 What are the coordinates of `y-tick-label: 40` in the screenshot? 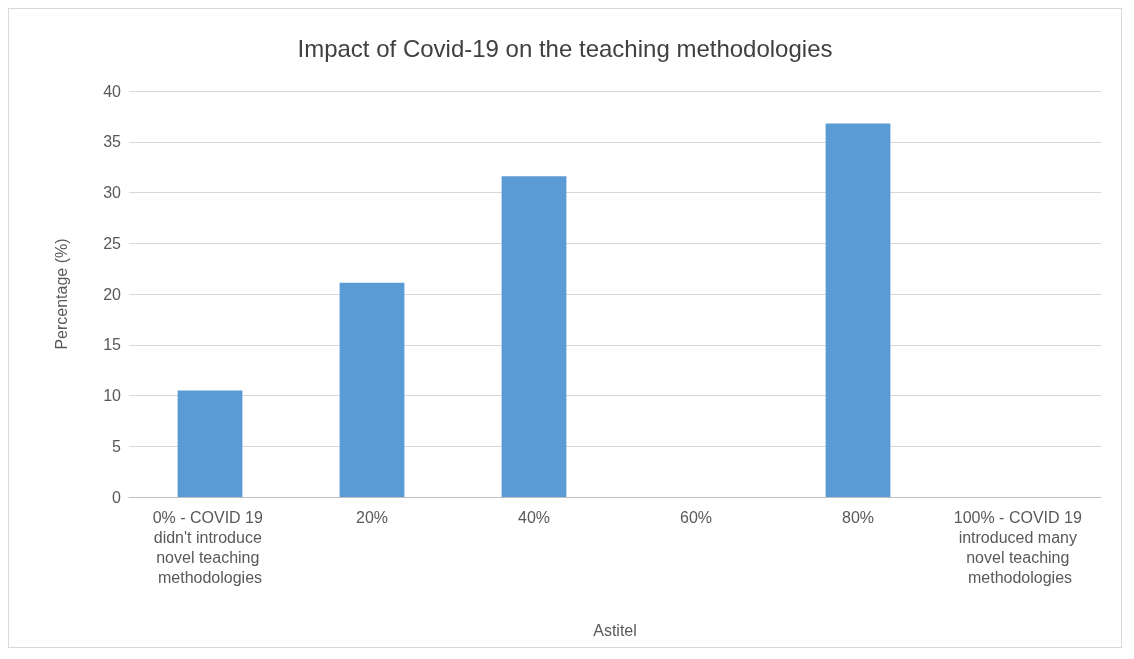 It's located at (112, 91).